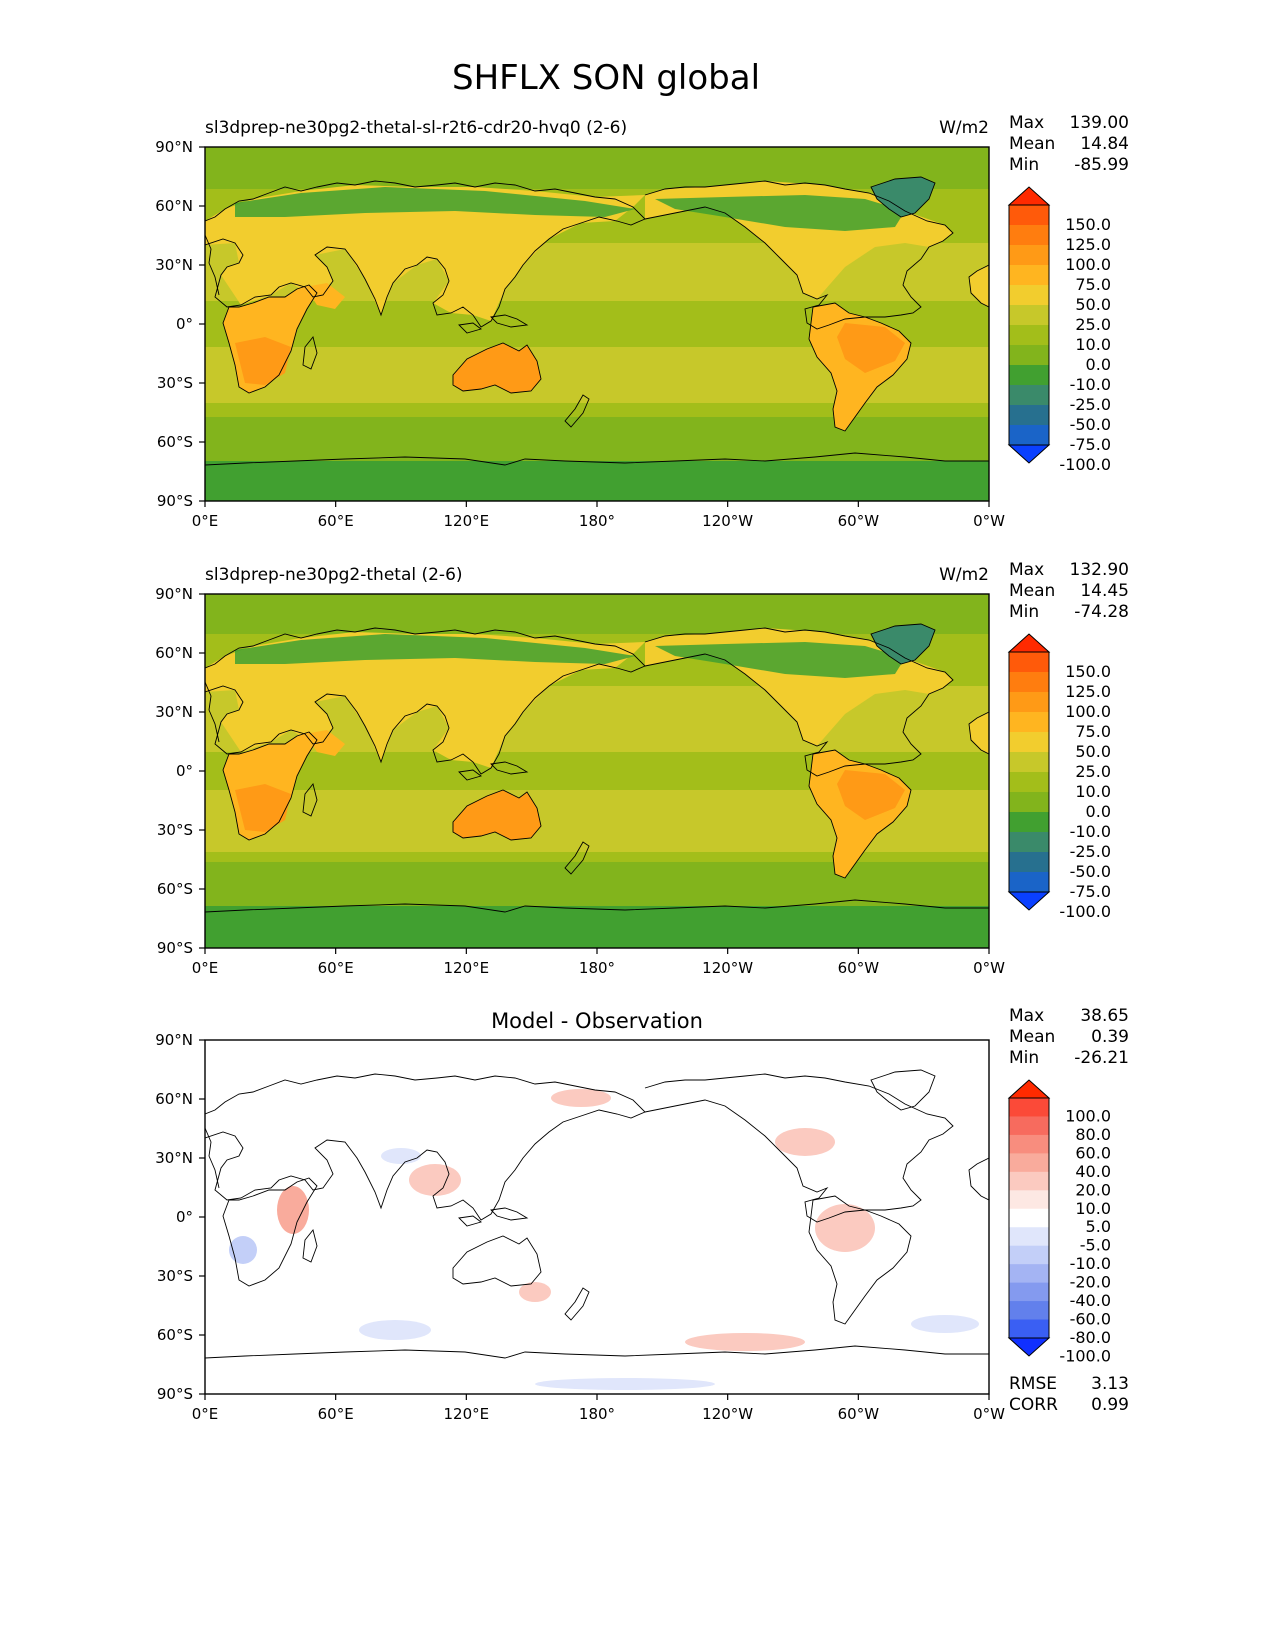 This screenshot has width=1275, height=1650. What do you see at coordinates (805, 1142) in the screenshot?
I see `anomaly-us-east-positive` at bounding box center [805, 1142].